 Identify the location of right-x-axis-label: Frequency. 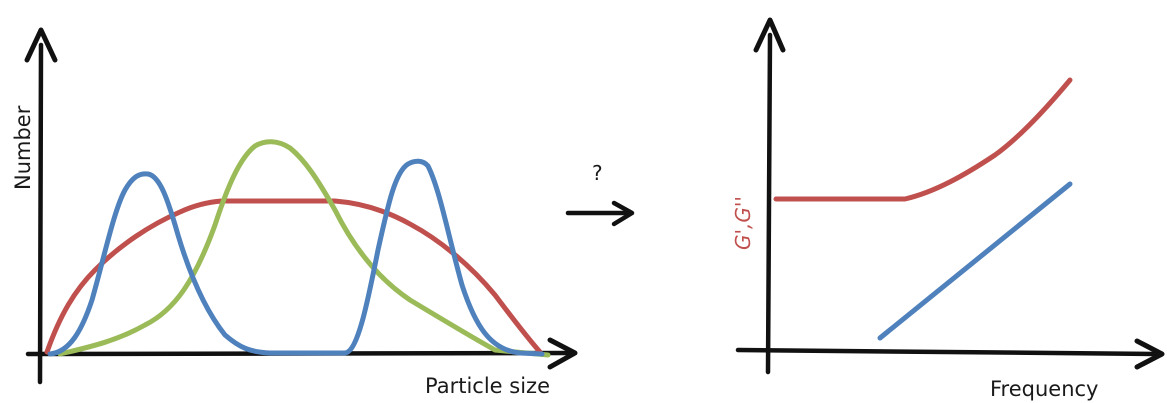
(1044, 389).